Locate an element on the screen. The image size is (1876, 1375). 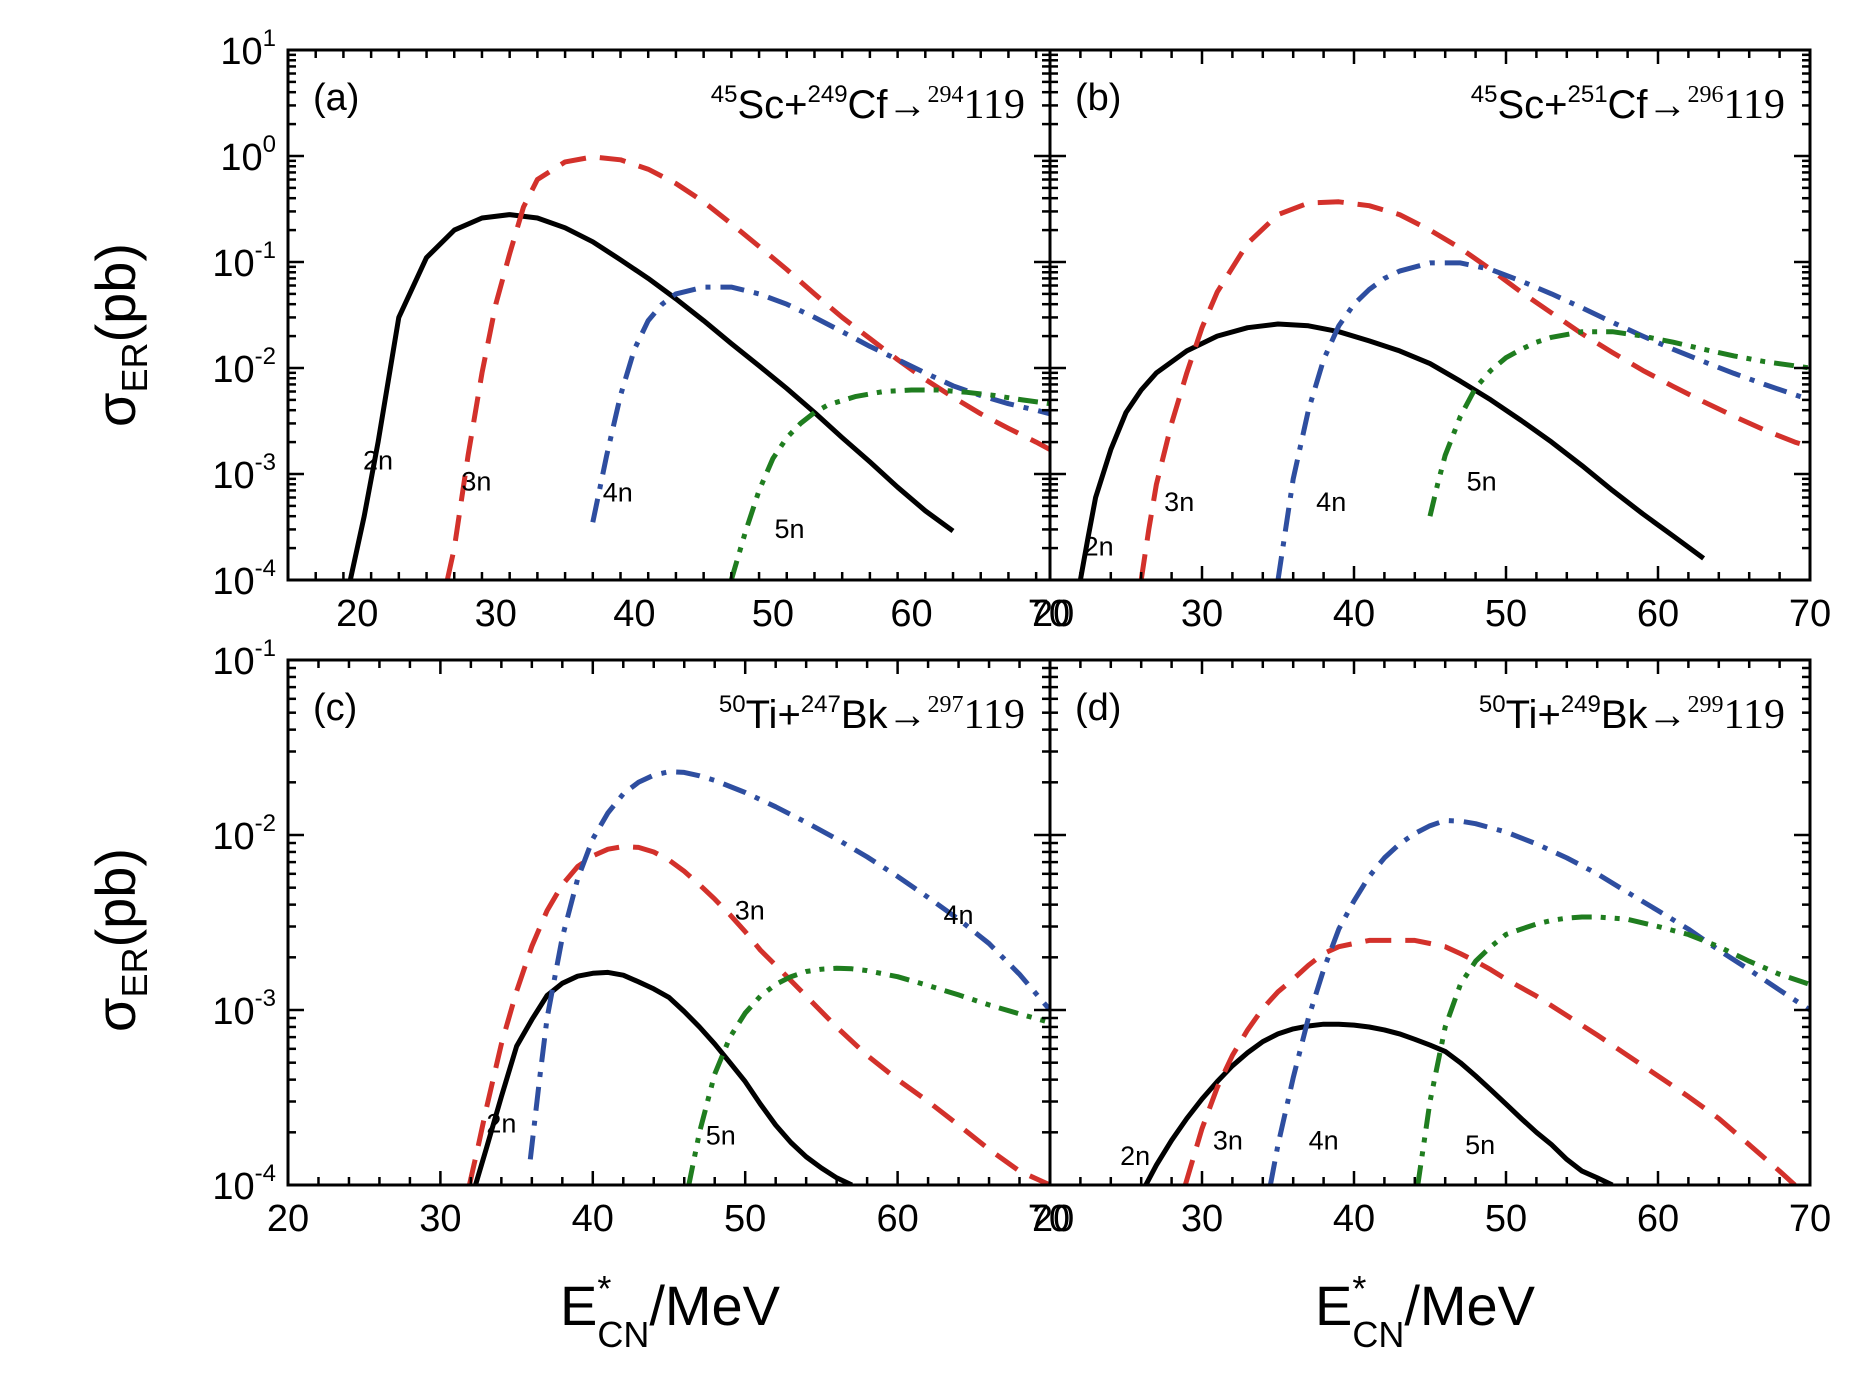
panel-label: (d) is located at coordinates (1098, 708).